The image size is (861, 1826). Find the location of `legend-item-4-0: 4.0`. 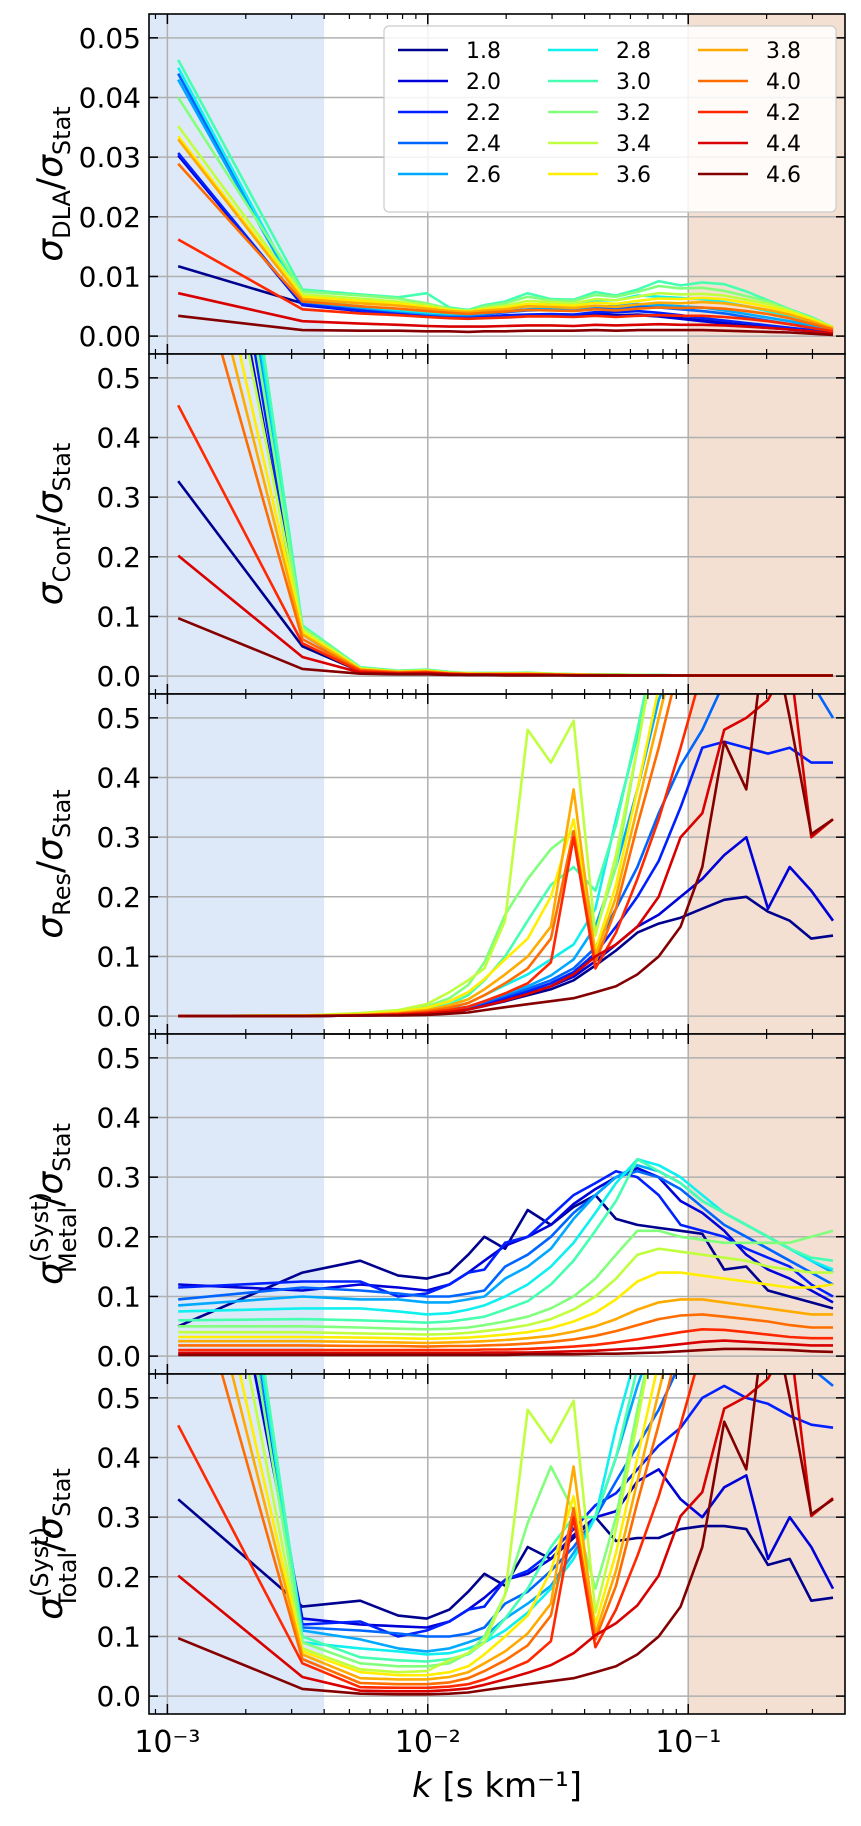

legend-item-4-0: 4.0 is located at coordinates (749, 82).